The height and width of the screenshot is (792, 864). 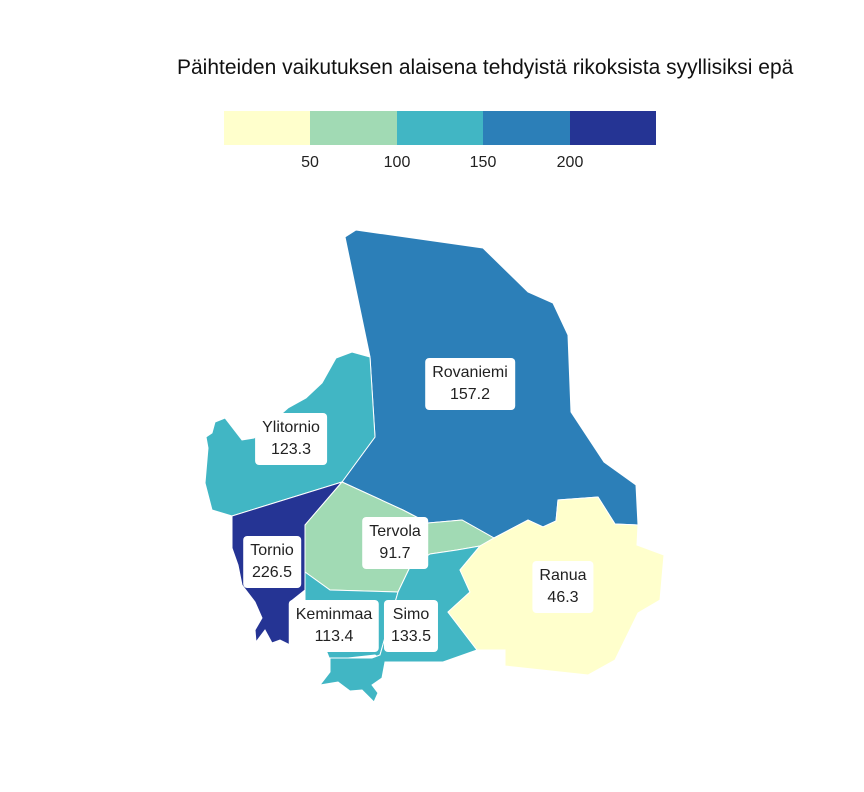 What do you see at coordinates (563, 575) in the screenshot?
I see `label-ranua-name: Ranua` at bounding box center [563, 575].